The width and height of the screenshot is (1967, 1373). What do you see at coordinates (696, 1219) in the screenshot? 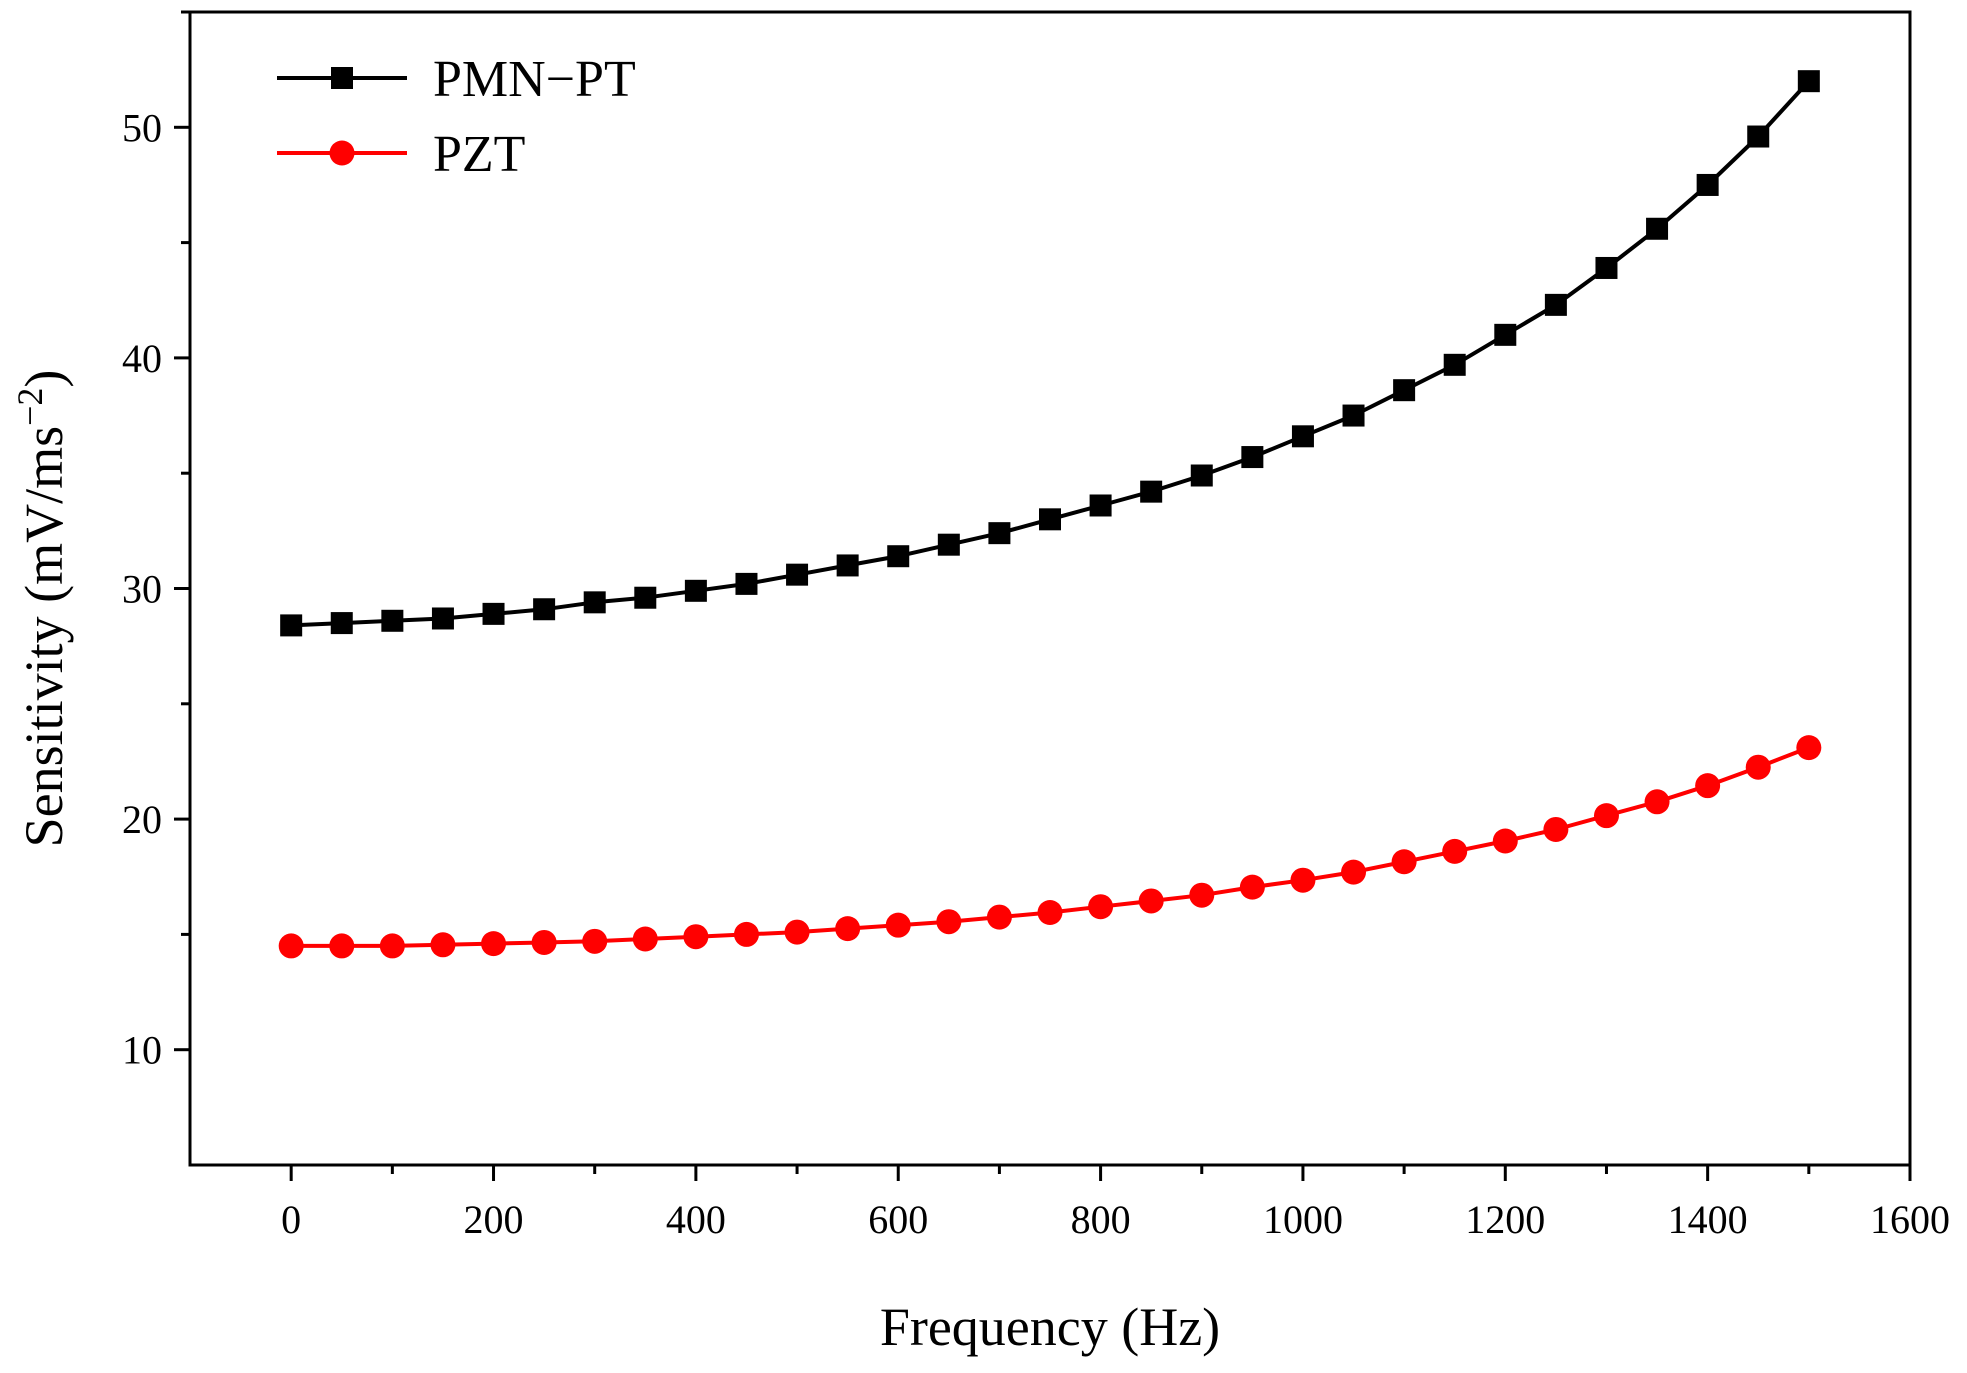
I see `x-tick-label: 400` at bounding box center [696, 1219].